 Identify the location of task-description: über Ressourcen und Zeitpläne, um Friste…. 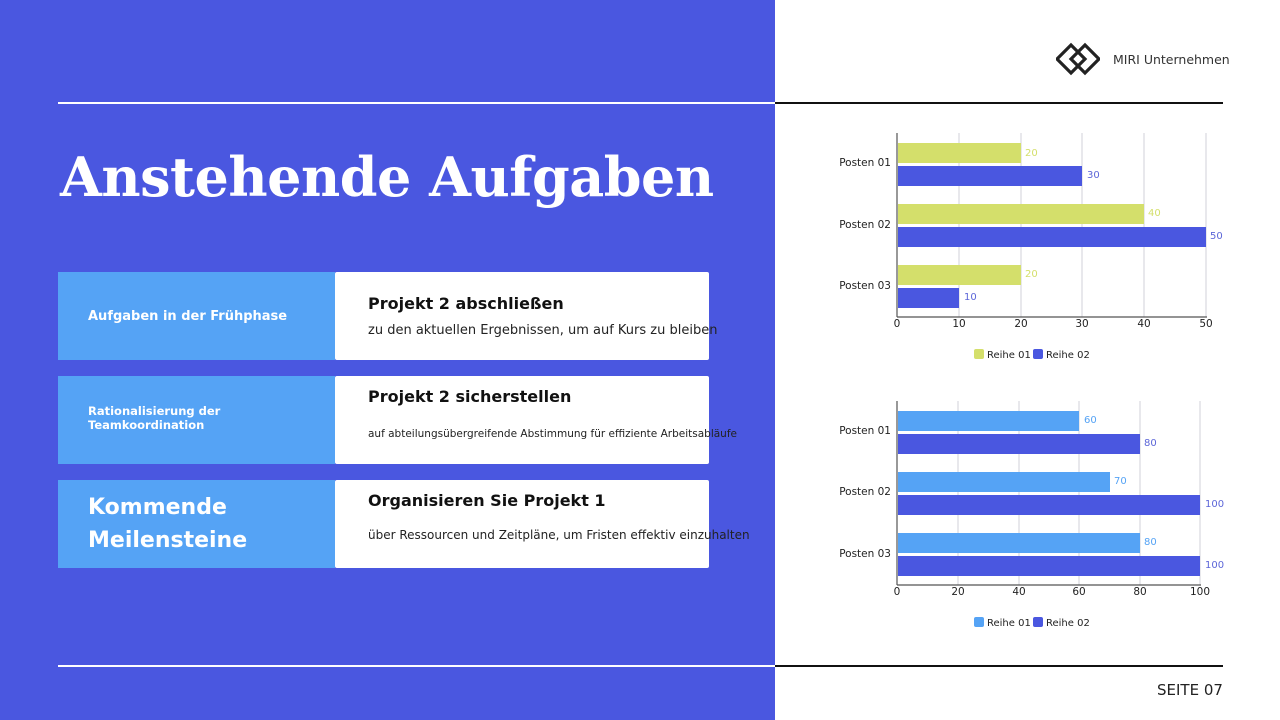
(559, 535).